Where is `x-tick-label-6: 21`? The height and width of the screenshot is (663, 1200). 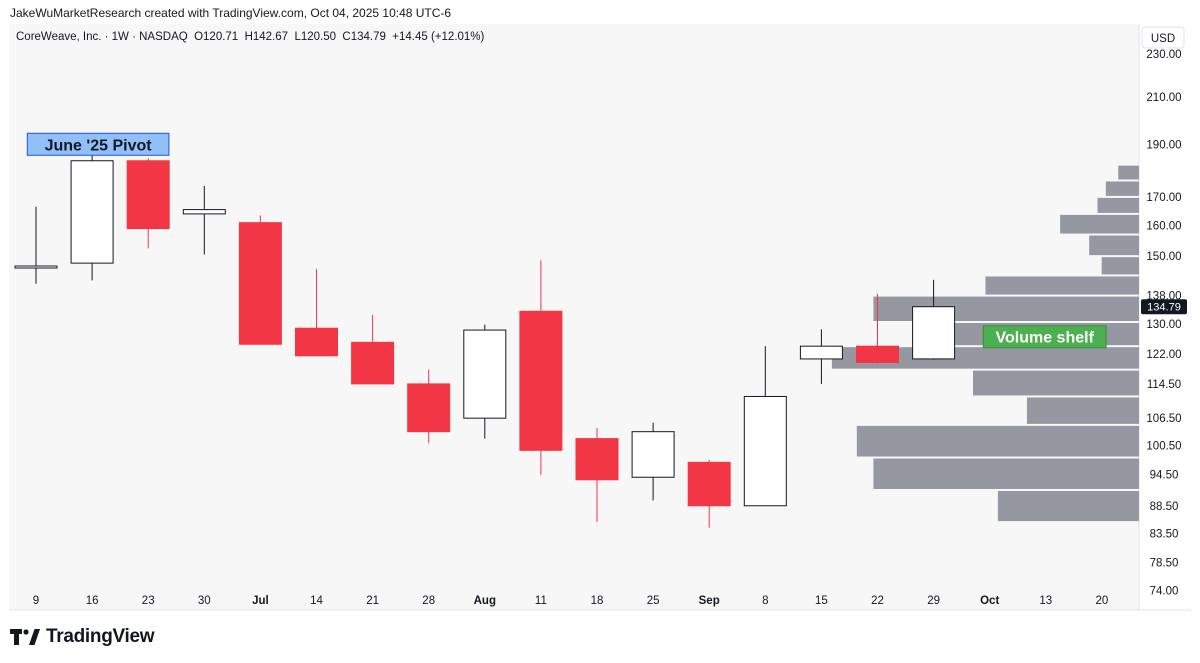 x-tick-label-6: 21 is located at coordinates (372, 601).